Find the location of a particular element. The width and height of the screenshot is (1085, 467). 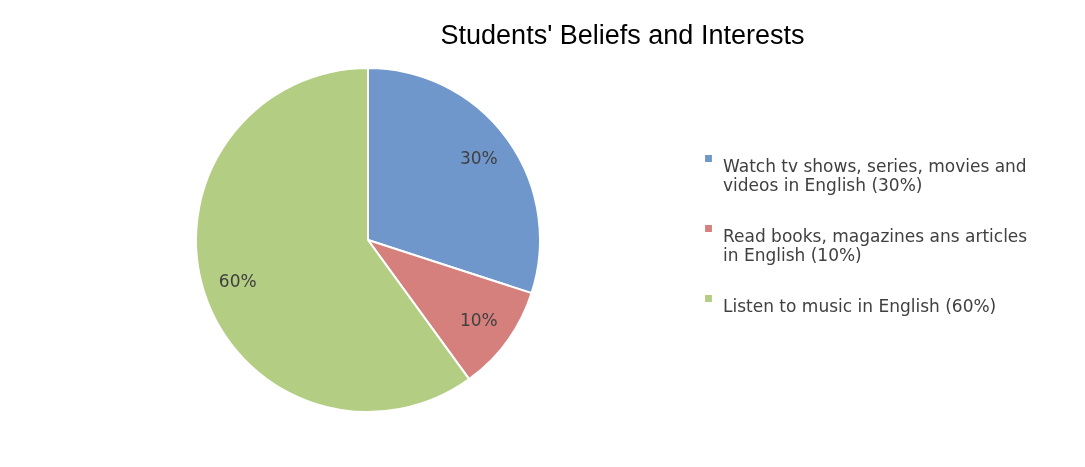

chart-title: Students' Beliefs and Interests is located at coordinates (622, 35).